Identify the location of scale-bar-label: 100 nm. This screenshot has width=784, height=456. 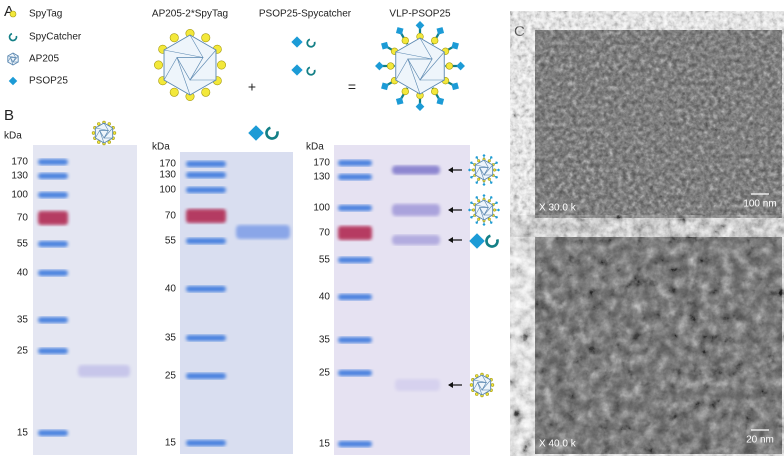
(759, 204).